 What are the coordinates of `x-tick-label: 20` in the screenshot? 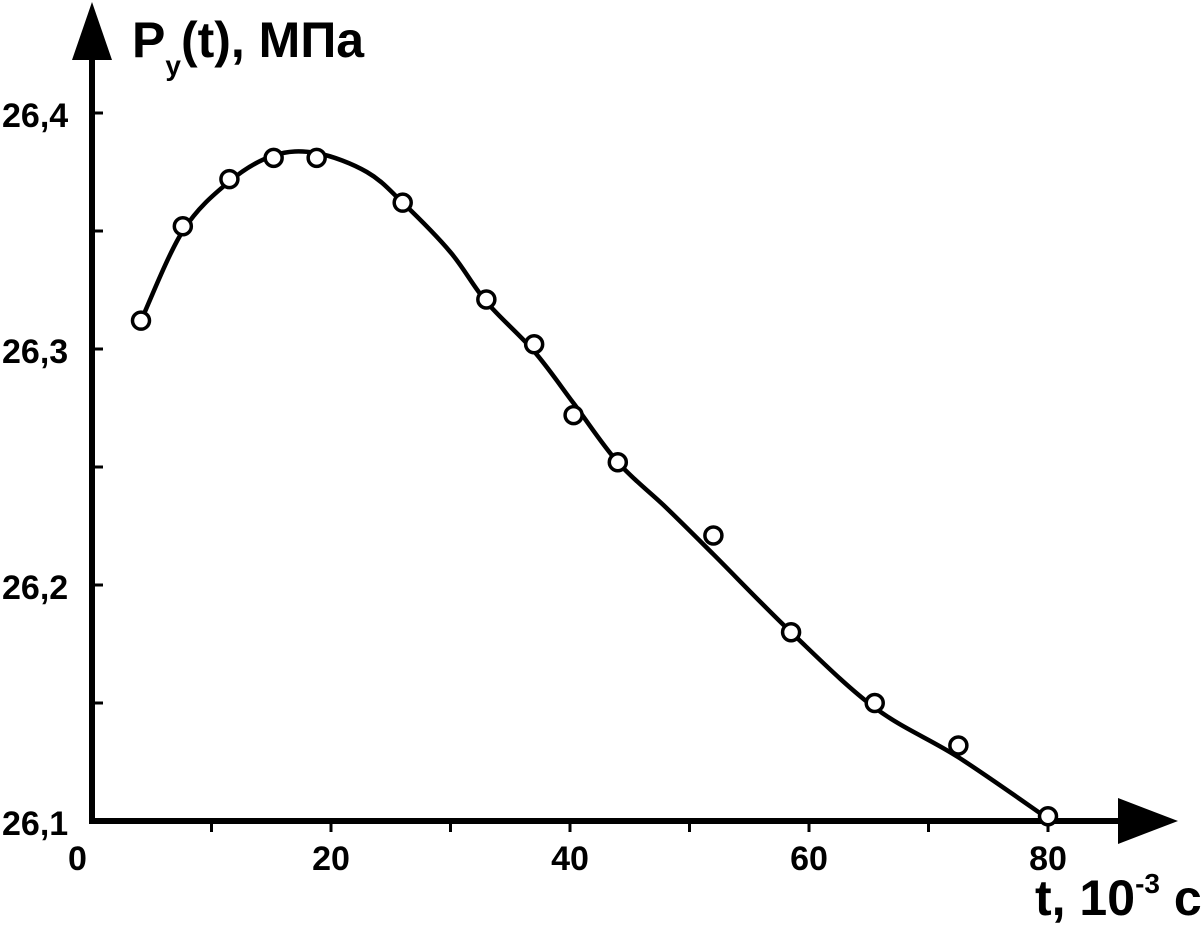 It's located at (331, 859).